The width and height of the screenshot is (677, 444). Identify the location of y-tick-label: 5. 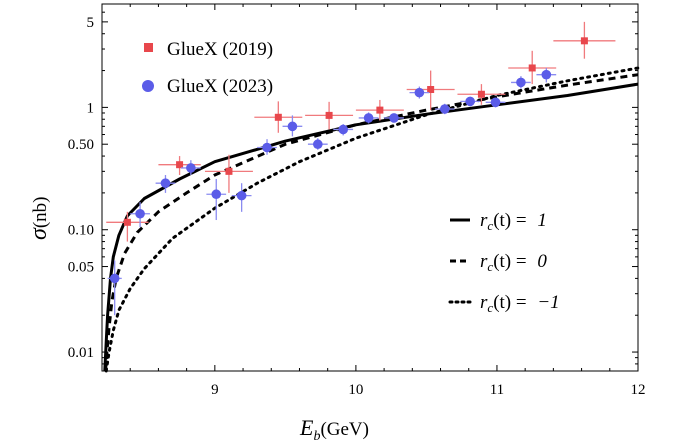
(91, 23).